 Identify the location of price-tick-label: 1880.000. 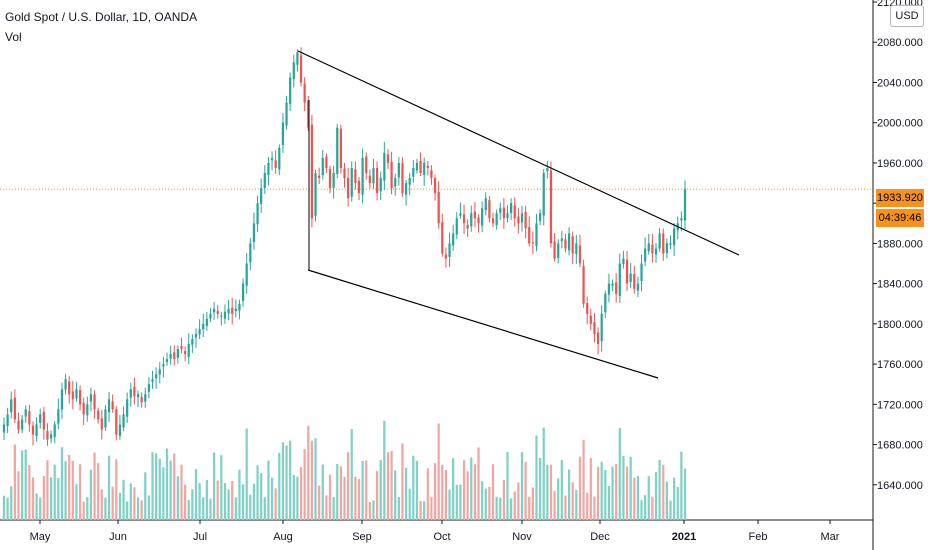
(900, 244).